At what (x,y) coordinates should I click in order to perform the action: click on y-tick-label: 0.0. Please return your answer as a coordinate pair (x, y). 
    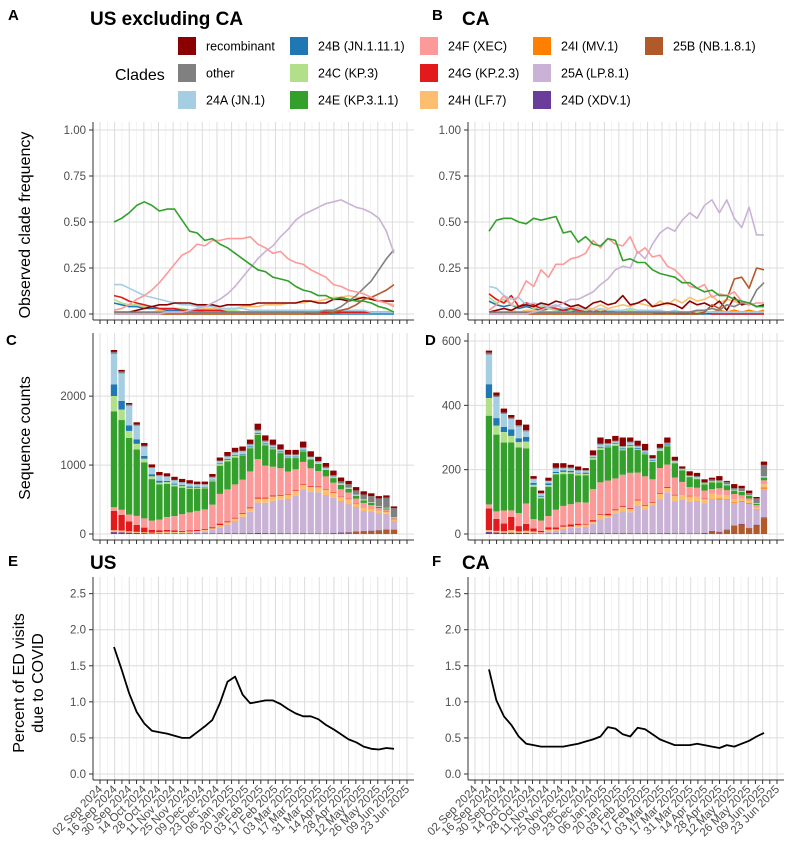
    Looking at the image, I should click on (78, 775).